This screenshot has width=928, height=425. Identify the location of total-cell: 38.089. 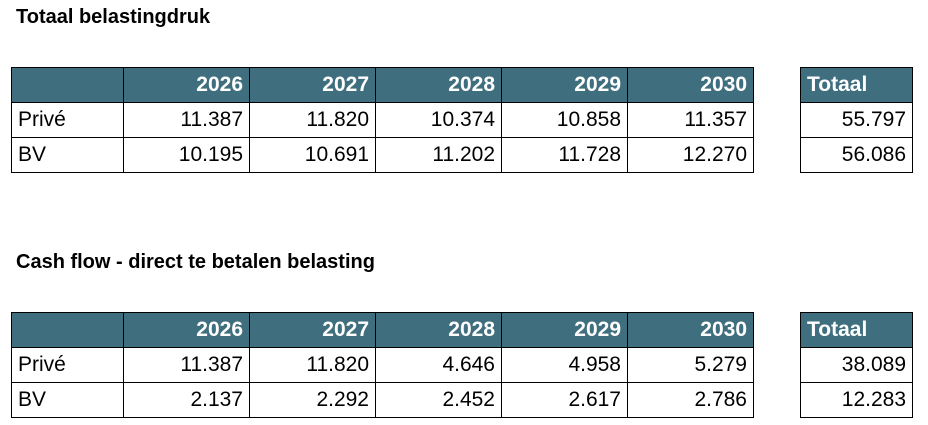
(856, 365).